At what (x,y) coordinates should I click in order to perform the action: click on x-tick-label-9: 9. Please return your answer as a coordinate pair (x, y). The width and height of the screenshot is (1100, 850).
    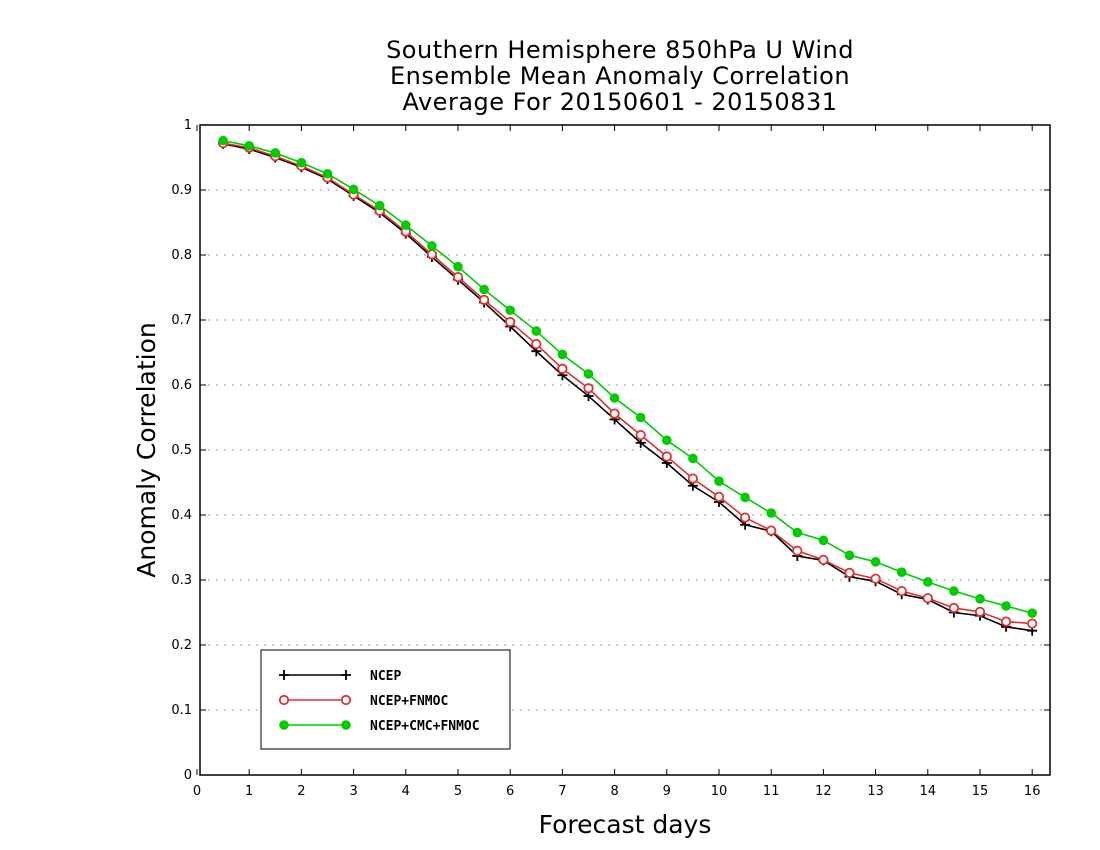
    Looking at the image, I should click on (667, 791).